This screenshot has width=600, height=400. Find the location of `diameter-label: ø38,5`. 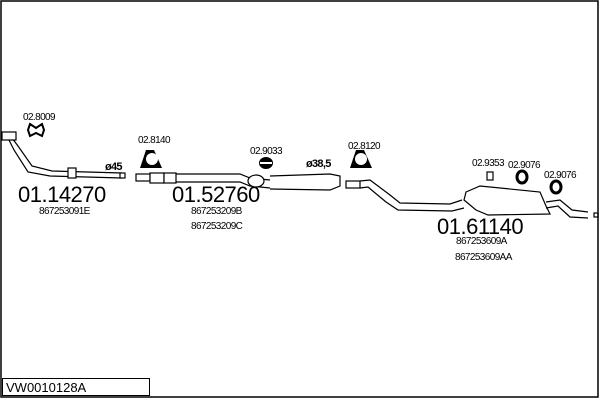

diameter-label: ø38,5 is located at coordinates (318, 164).